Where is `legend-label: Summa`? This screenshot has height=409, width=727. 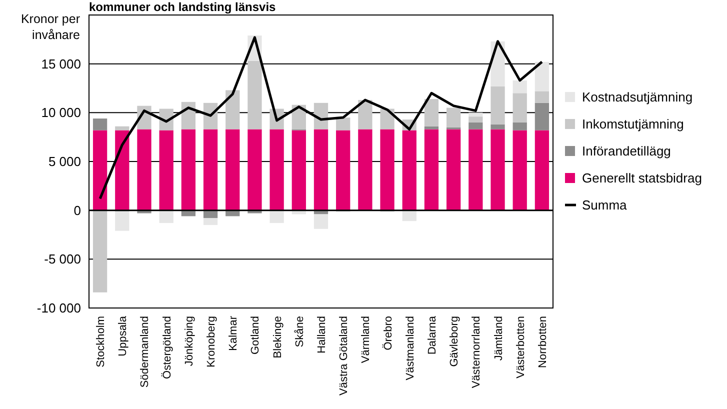
legend-label: Summa is located at coordinates (605, 205).